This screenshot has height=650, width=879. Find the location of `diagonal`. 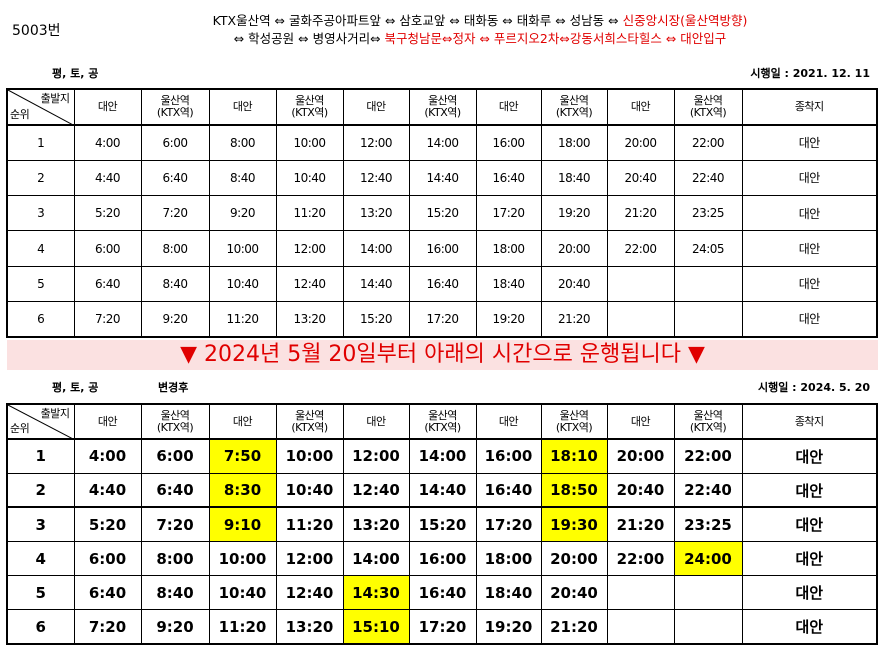

diagonal is located at coordinates (40, 107).